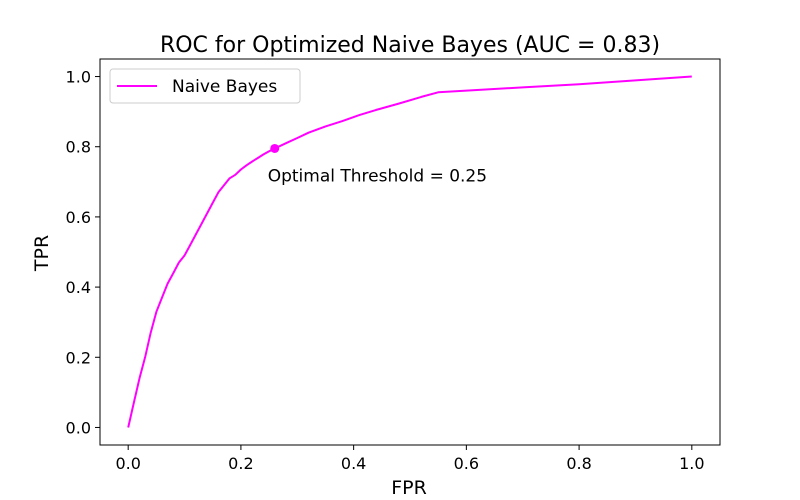 This screenshot has height=500, width=800. Describe the element at coordinates (409, 488) in the screenshot. I see `x-axis-label: FPR` at that location.